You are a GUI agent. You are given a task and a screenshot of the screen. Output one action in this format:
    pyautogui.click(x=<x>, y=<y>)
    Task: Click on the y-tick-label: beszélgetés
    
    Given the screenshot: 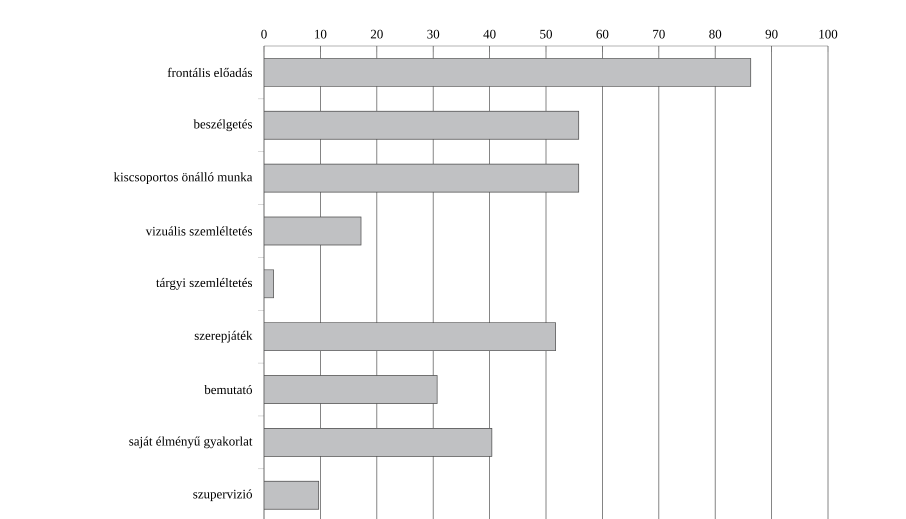 What is the action you would take?
    pyautogui.click(x=223, y=125)
    